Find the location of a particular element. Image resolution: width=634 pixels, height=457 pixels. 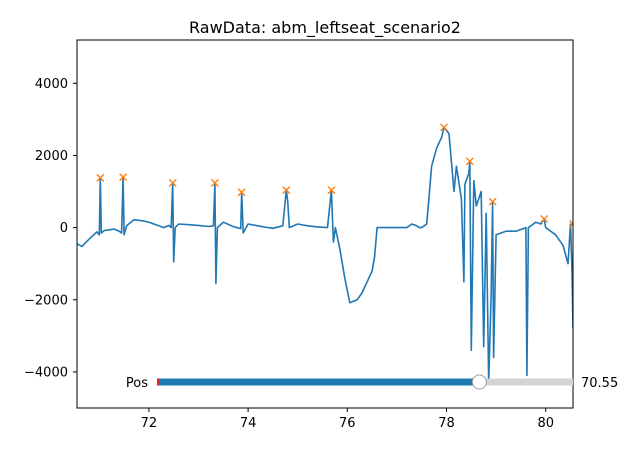

x-tick-label: 80 is located at coordinates (545, 423).